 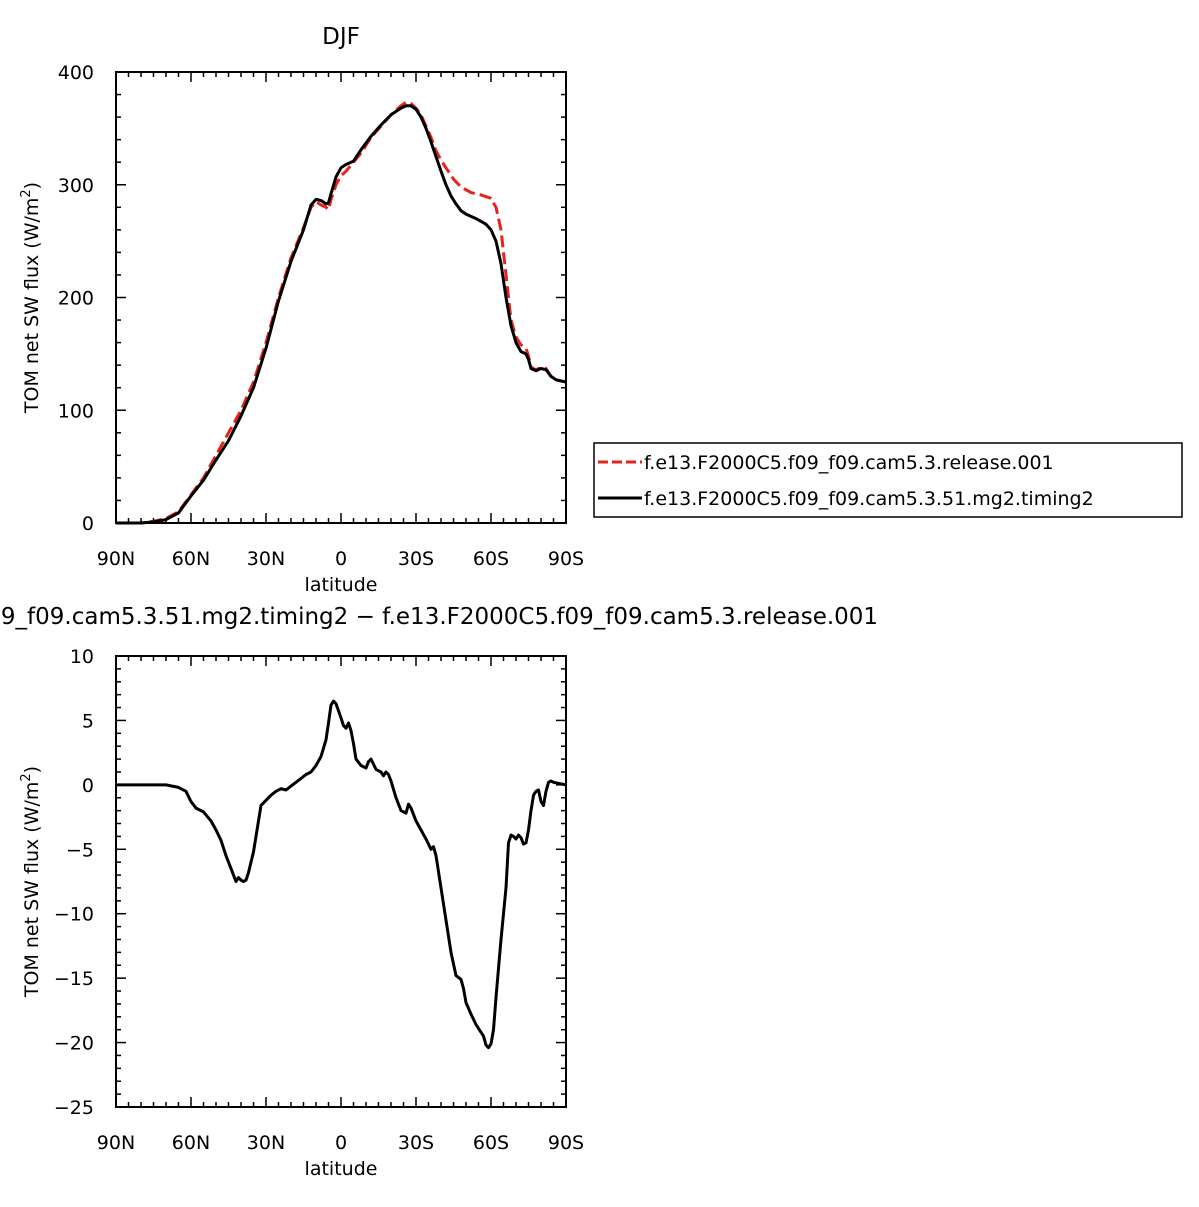 What do you see at coordinates (74, 1108) in the screenshot?
I see `y-tick-label: −25` at bounding box center [74, 1108].